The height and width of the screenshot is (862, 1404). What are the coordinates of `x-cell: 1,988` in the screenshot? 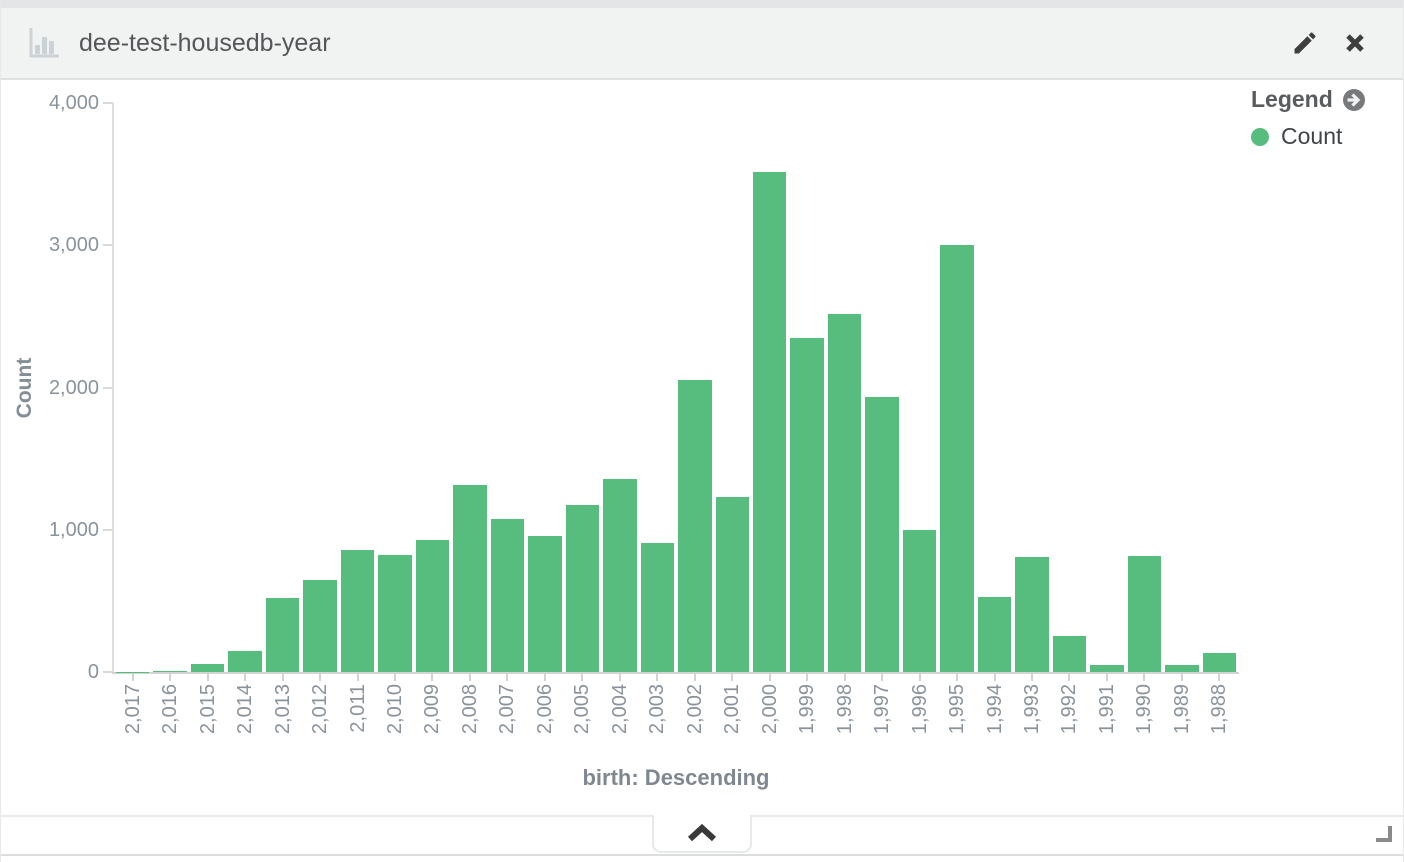 It's located at (1219, 719).